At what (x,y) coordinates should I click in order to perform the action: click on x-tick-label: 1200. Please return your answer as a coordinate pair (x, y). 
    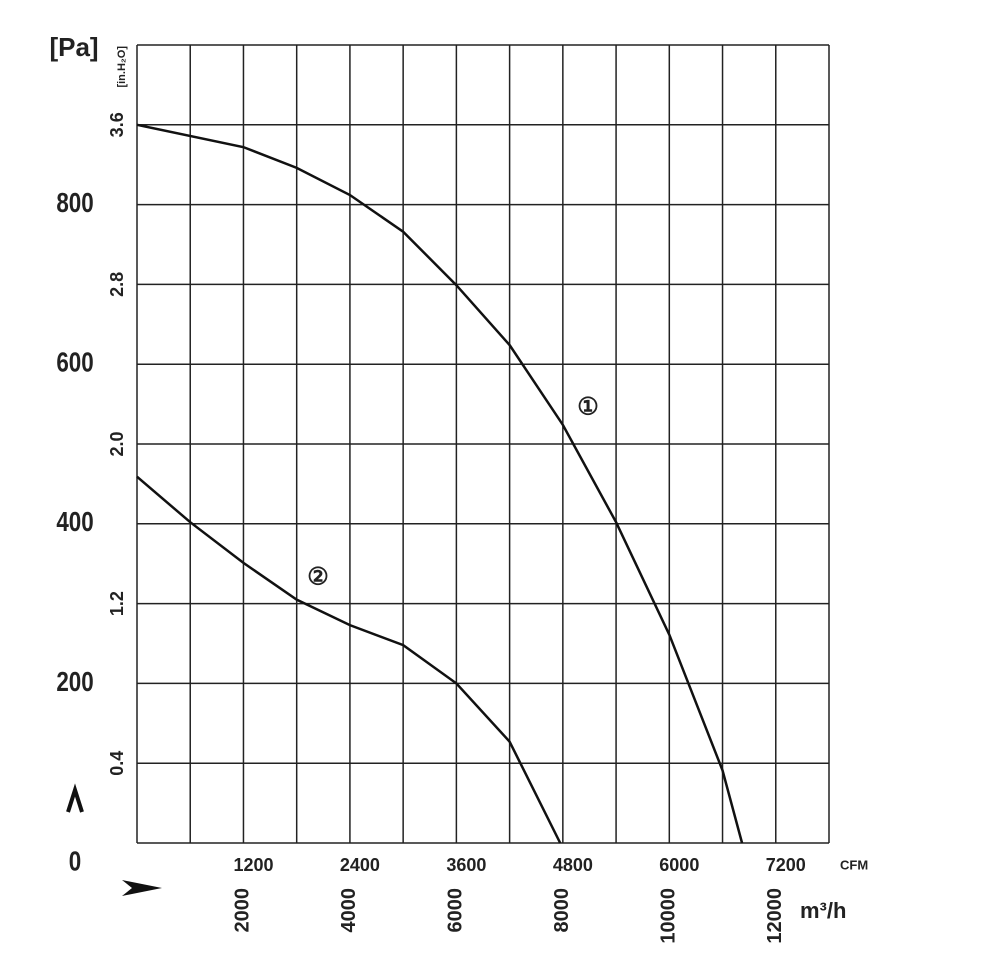
    Looking at the image, I should click on (253, 865).